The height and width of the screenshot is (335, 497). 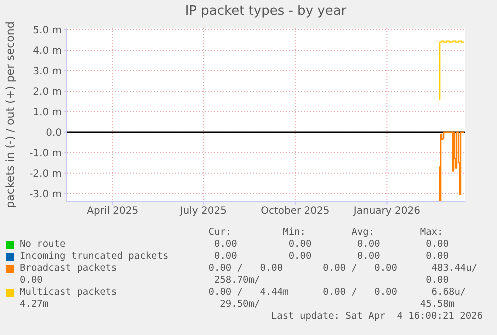 What do you see at coordinates (266, 11) in the screenshot?
I see `chart-title: IP packet types - by year` at bounding box center [266, 11].